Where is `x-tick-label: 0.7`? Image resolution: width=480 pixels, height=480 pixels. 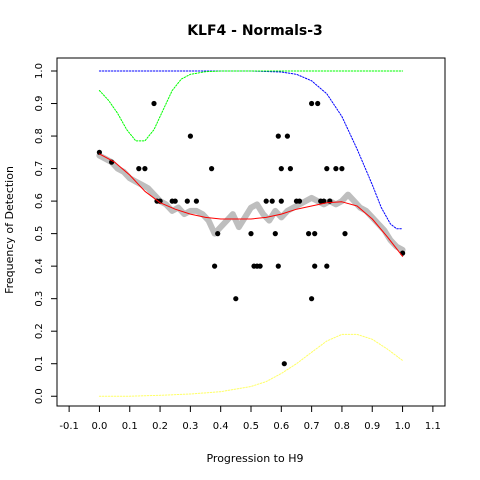
x-tick-label: 0.7 is located at coordinates (312, 426).